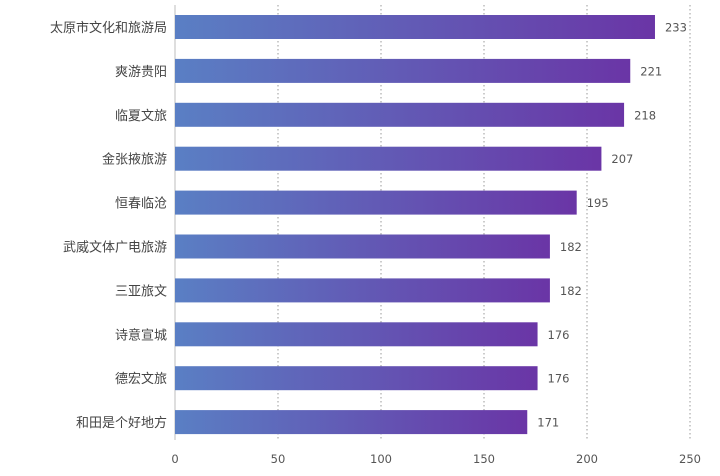  I want to click on category-label: 太原市文化和旅游局, so click(108, 28).